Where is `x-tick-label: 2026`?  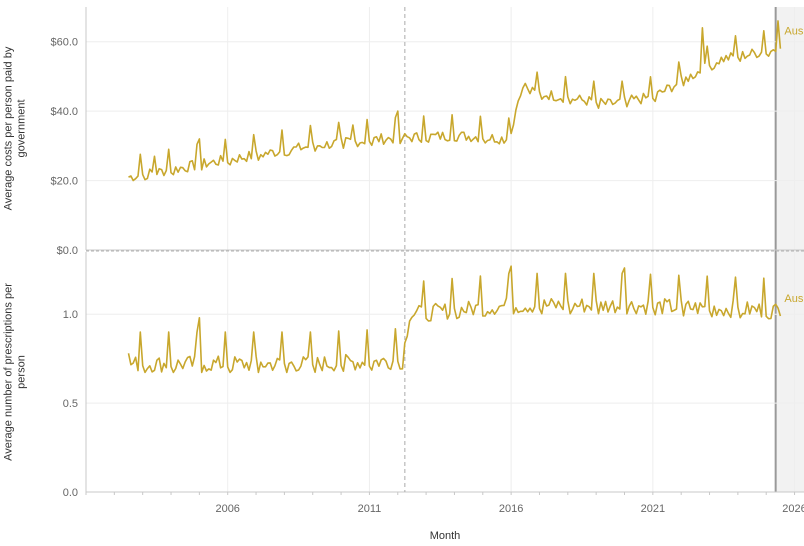
x-tick-label: 2026 is located at coordinates (793, 509).